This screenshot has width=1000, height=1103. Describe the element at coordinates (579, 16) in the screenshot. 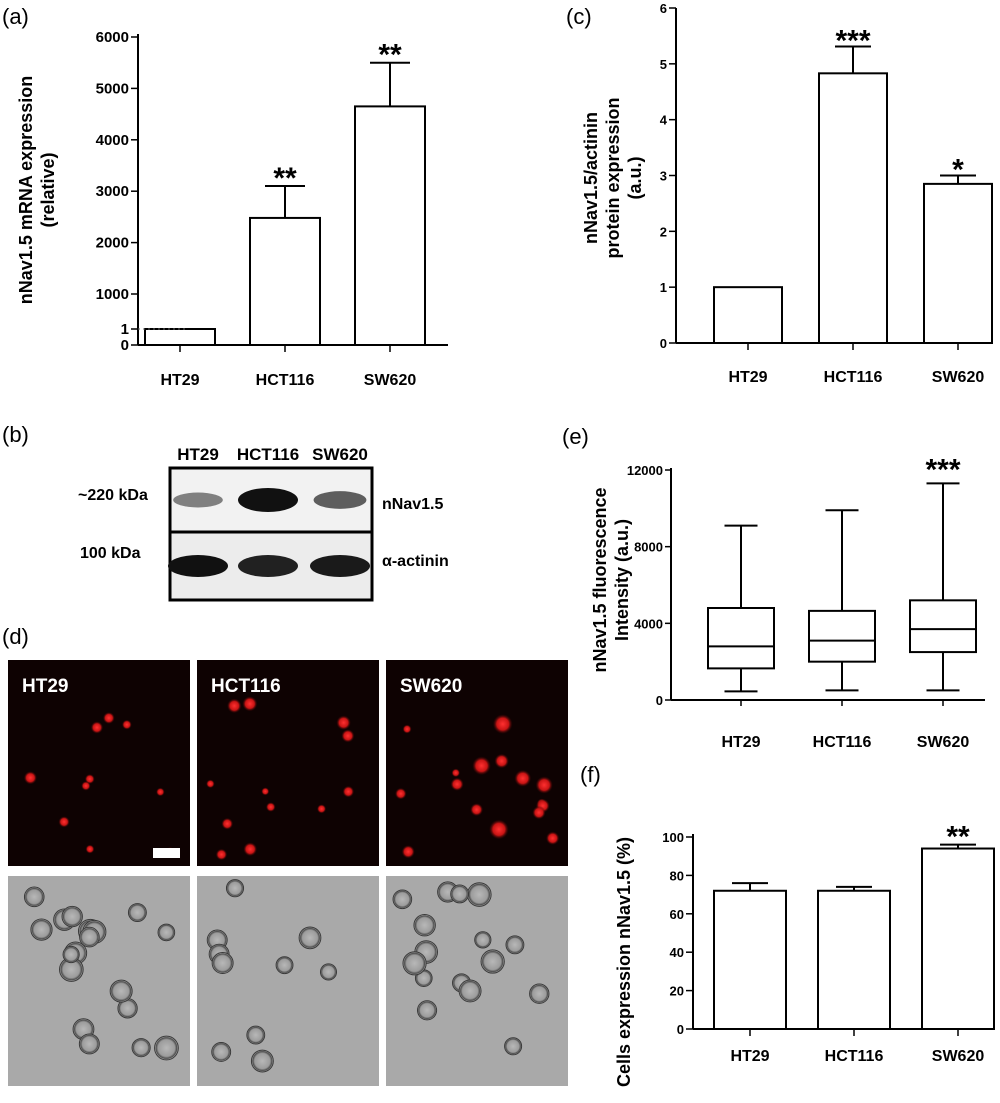

I see `panel-c-letter: (c)` at that location.